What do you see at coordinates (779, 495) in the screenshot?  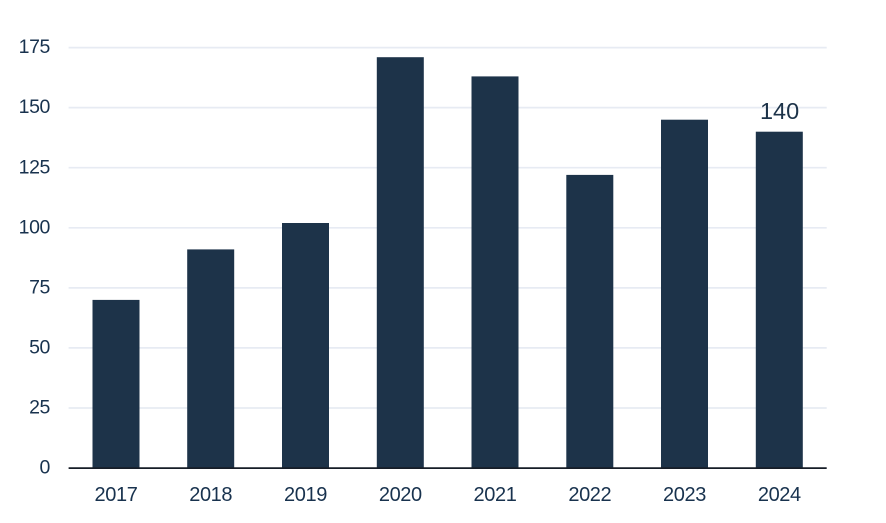 I see `svg-text: 2024` at bounding box center [779, 495].